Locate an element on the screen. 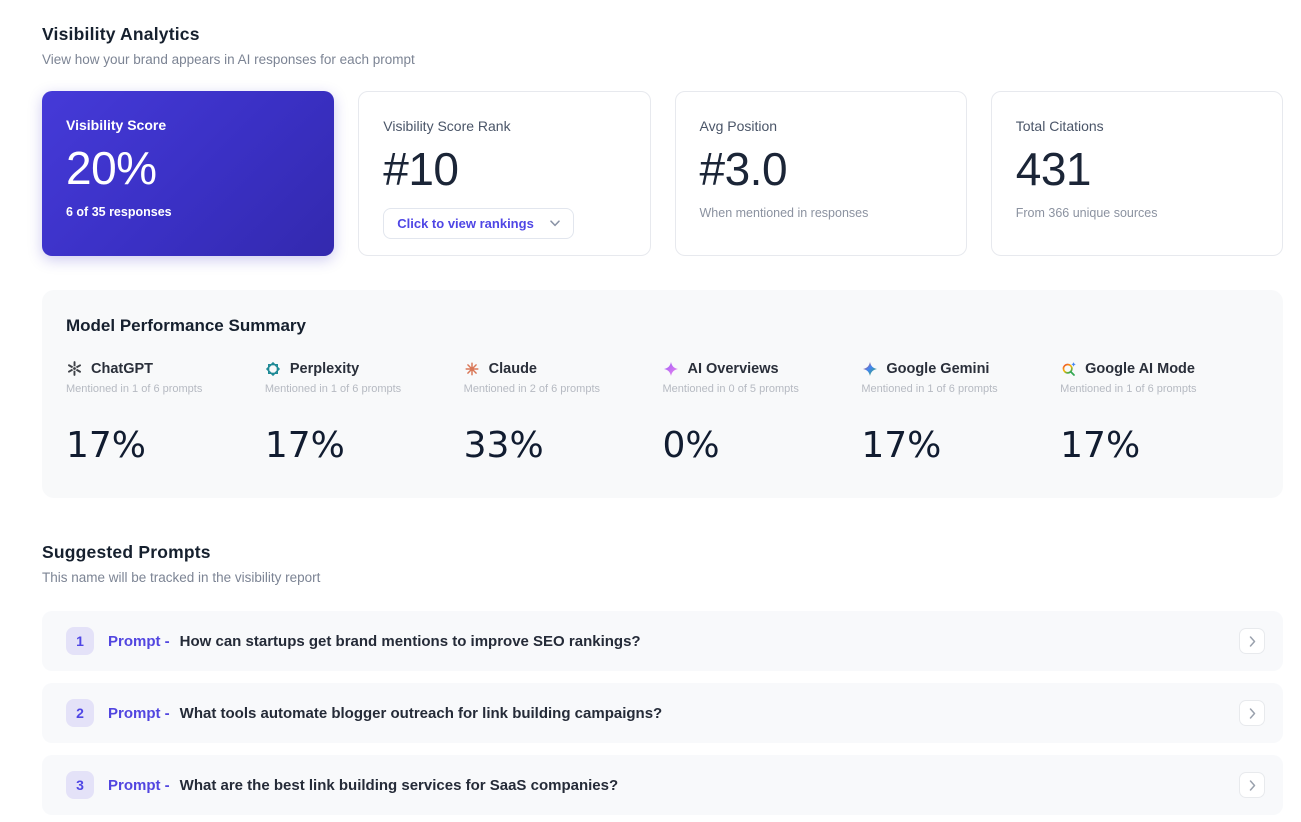 The height and width of the screenshot is (822, 1301). view-rankings-button: Click to view rankings is located at coordinates (478, 223).